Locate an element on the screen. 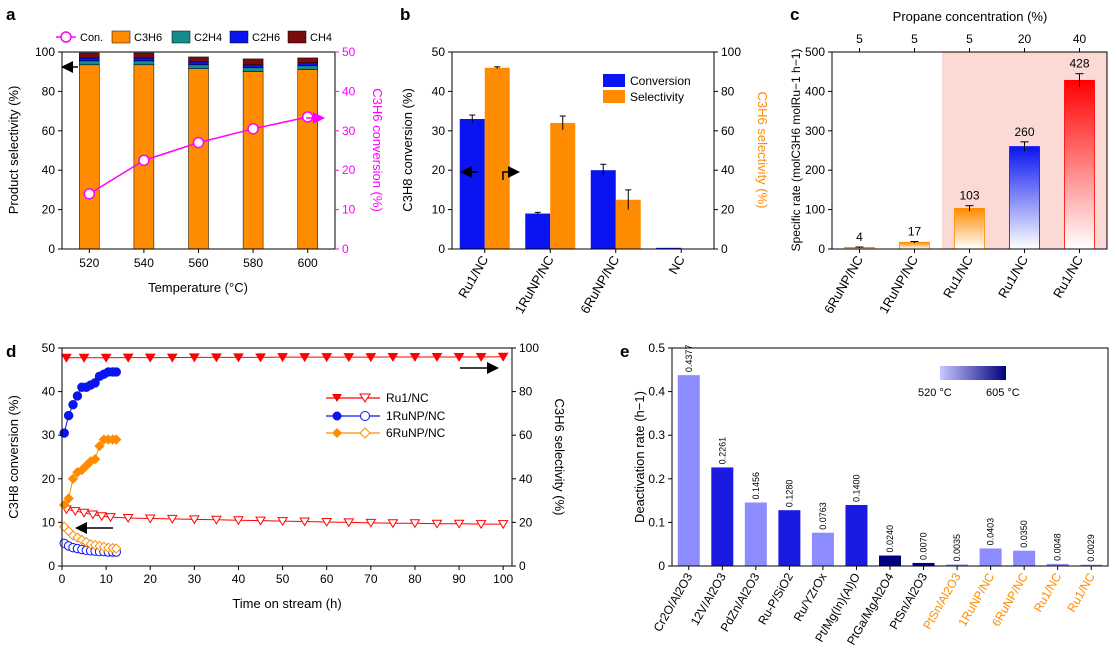 The width and height of the screenshot is (1116, 648). c-top-tick-label-4: 40 is located at coordinates (1080, 39).